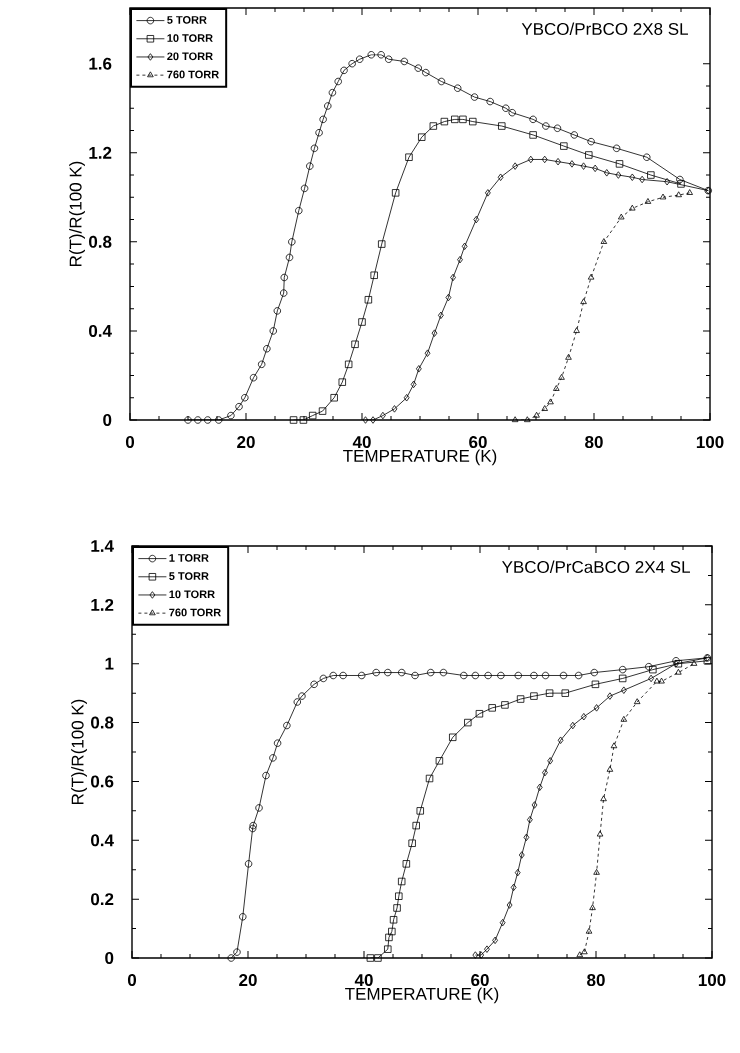 The width and height of the screenshot is (740, 1053). What do you see at coordinates (102, 899) in the screenshot?
I see `y-tick-label: 0.2` at bounding box center [102, 899].